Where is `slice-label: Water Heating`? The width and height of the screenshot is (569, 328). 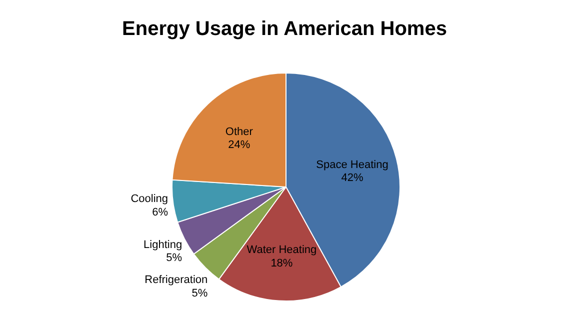
slice-label: Water Heating is located at coordinates (281, 250).